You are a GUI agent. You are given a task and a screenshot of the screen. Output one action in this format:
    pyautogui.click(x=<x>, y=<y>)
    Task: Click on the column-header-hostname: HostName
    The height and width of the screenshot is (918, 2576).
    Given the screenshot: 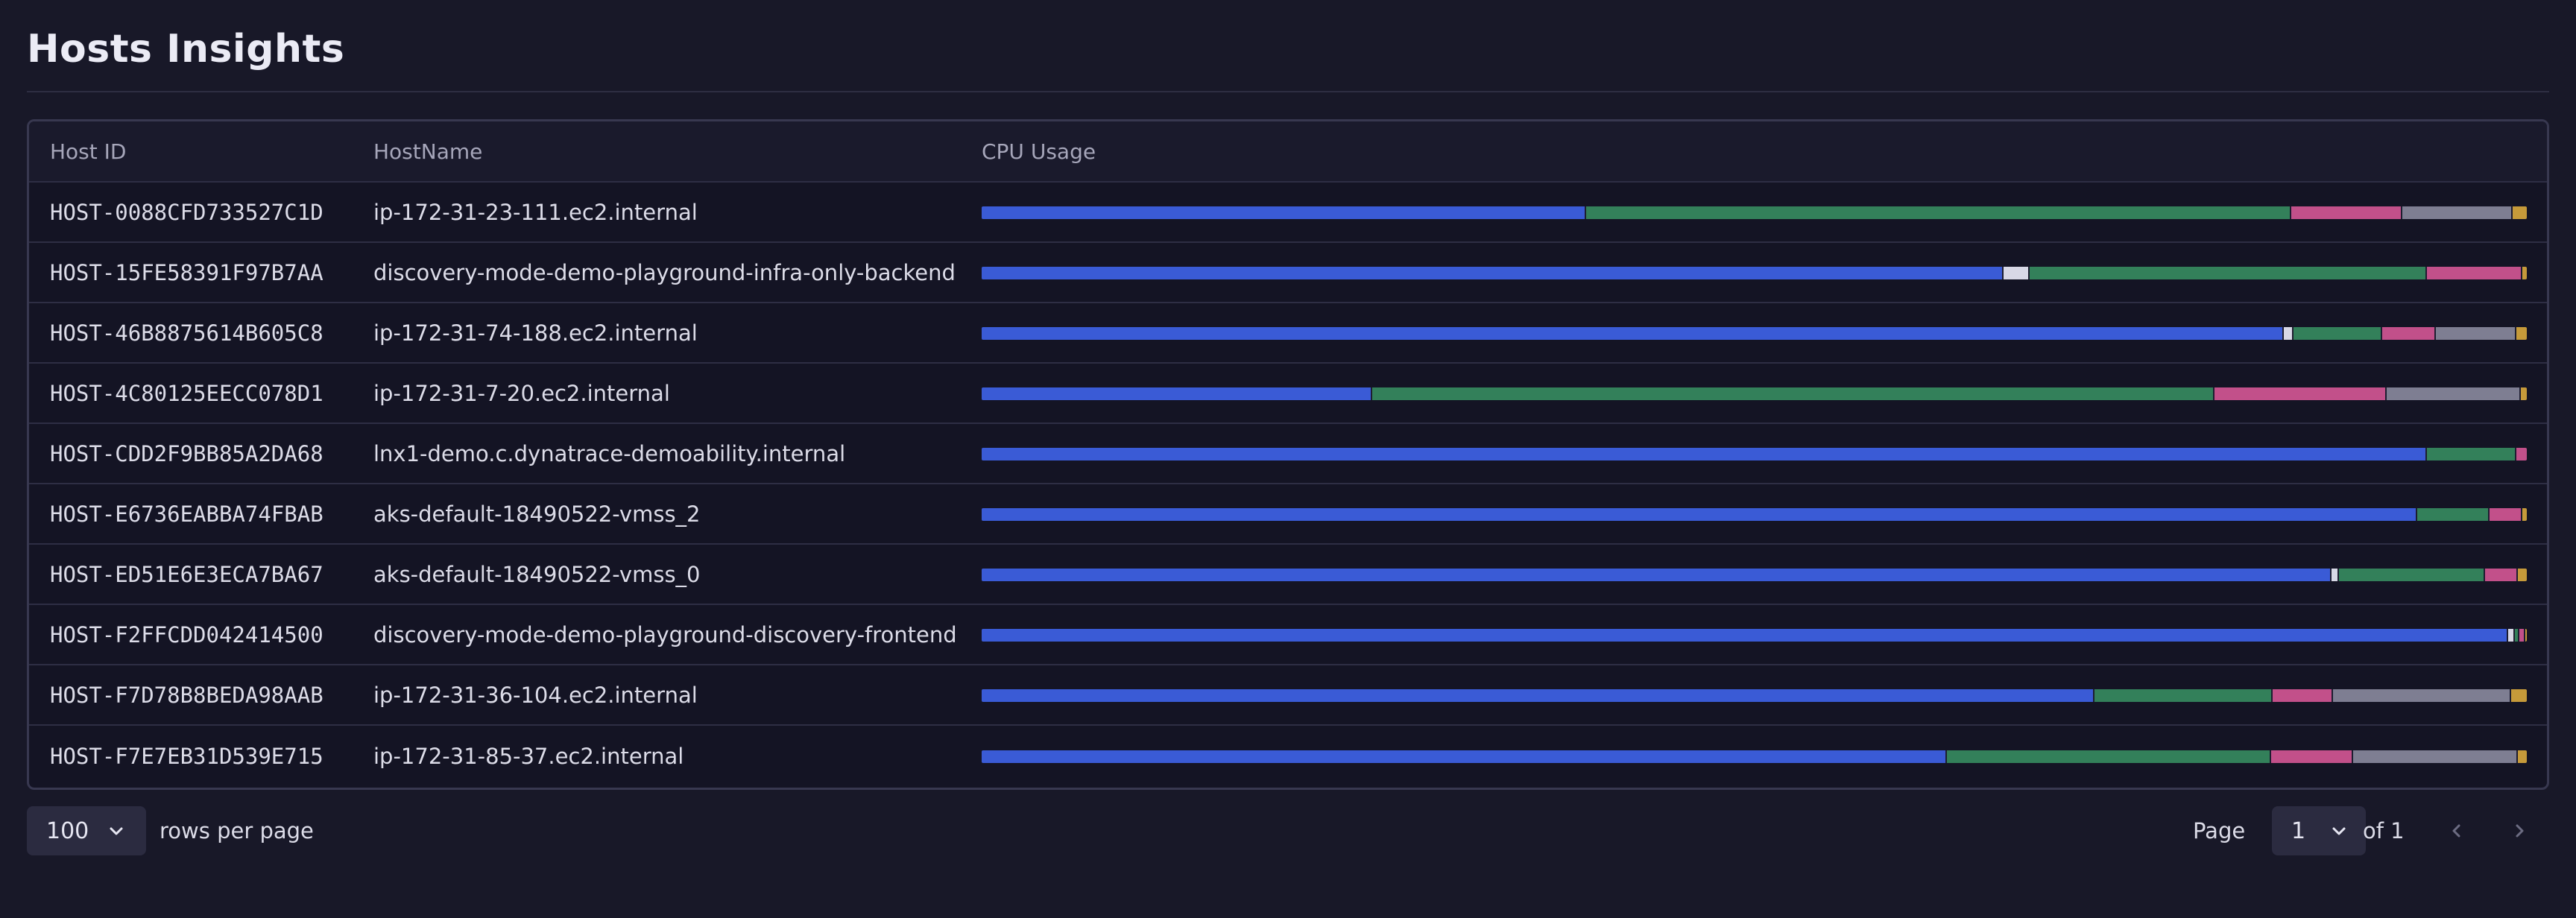 What is the action you would take?
    pyautogui.click(x=428, y=151)
    